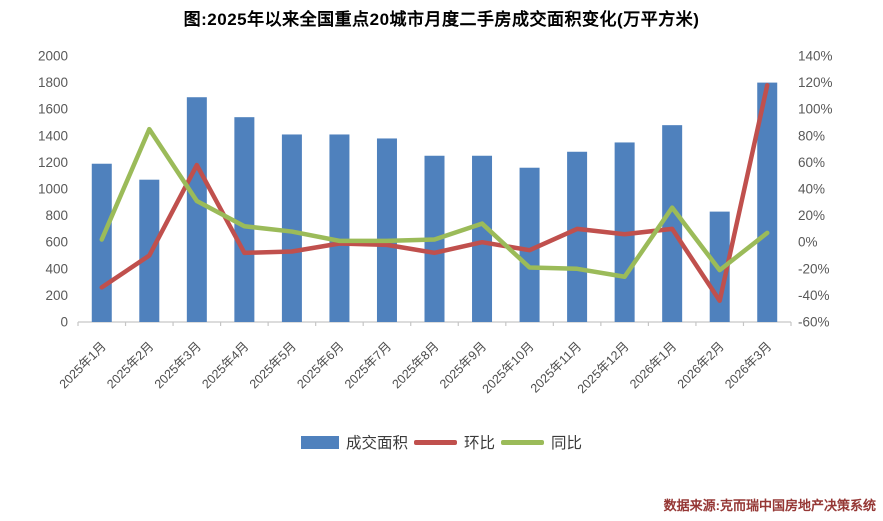 This screenshot has width=883, height=521. What do you see at coordinates (376, 443) in the screenshot?
I see `legend-label-volume: 成交面积` at bounding box center [376, 443].